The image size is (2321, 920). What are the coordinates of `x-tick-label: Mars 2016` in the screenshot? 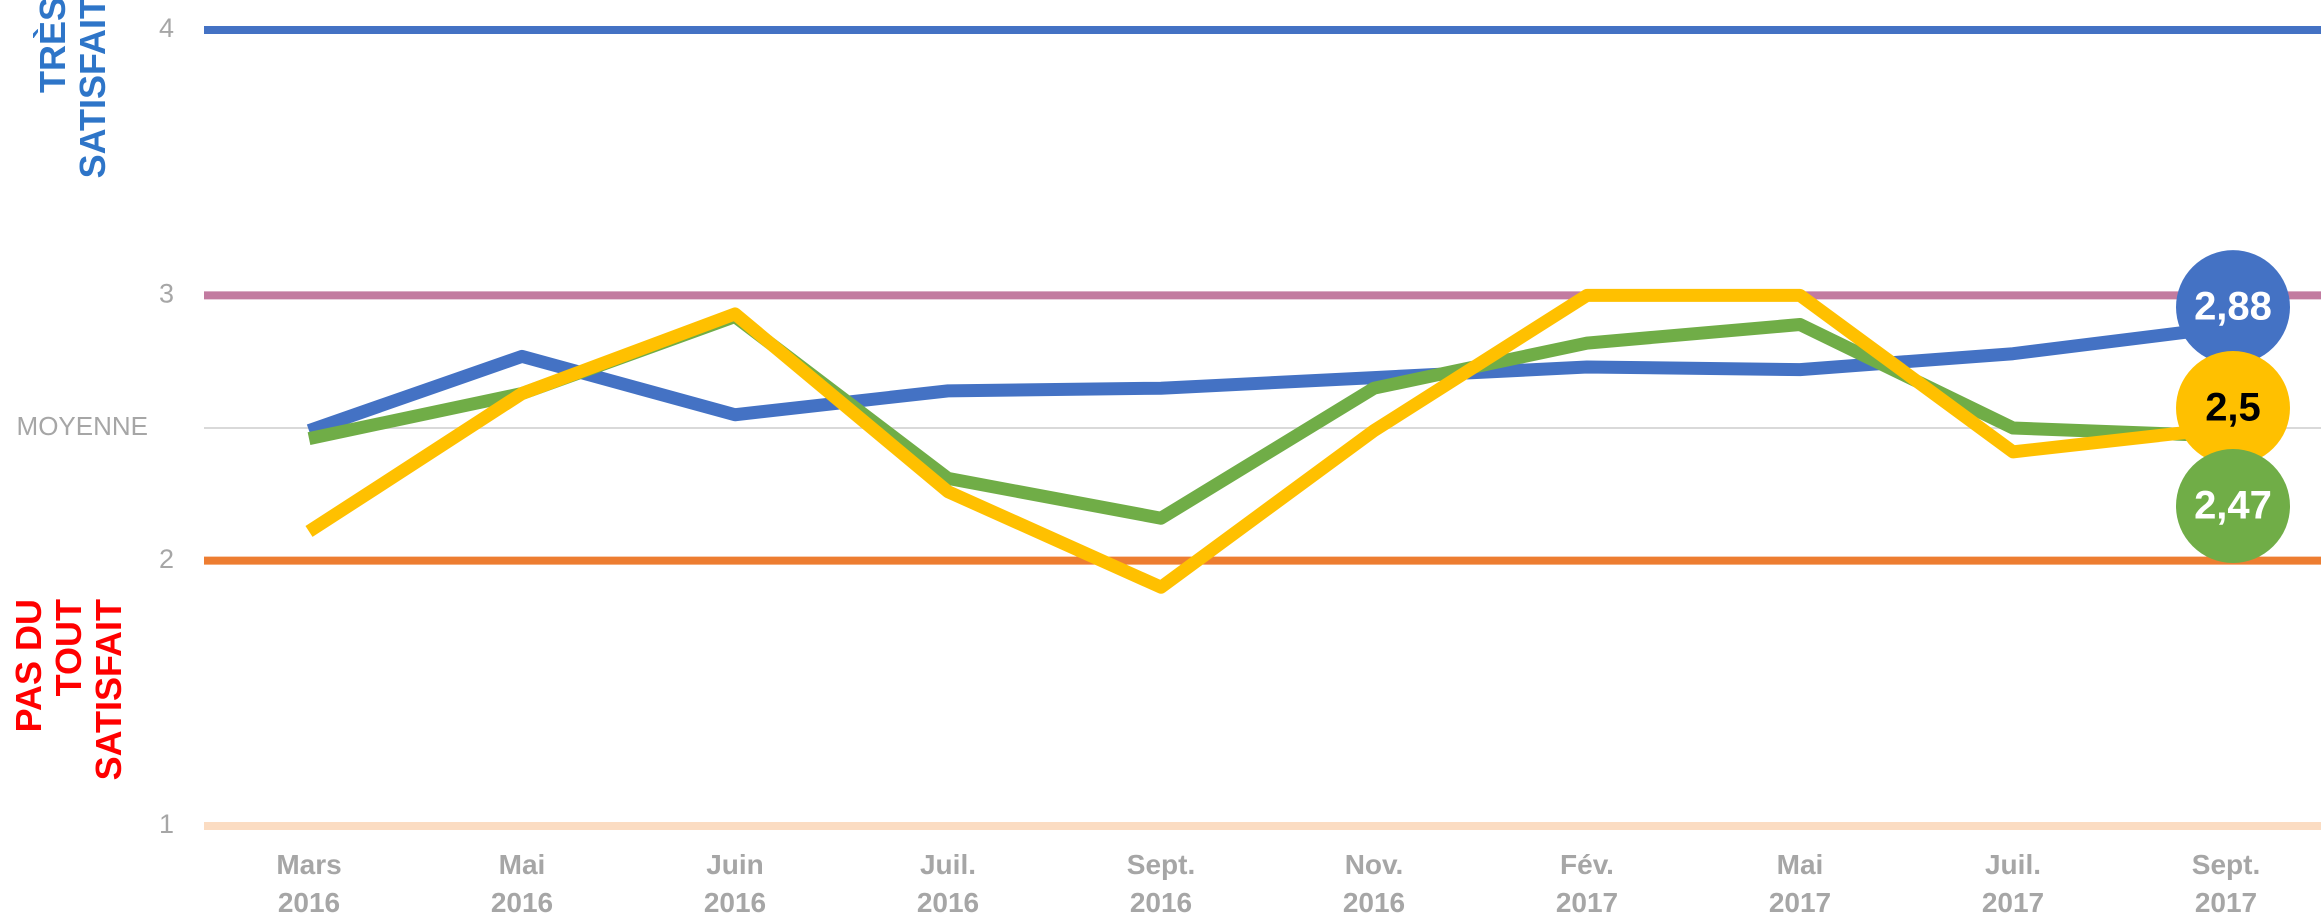 It's located at (309, 883).